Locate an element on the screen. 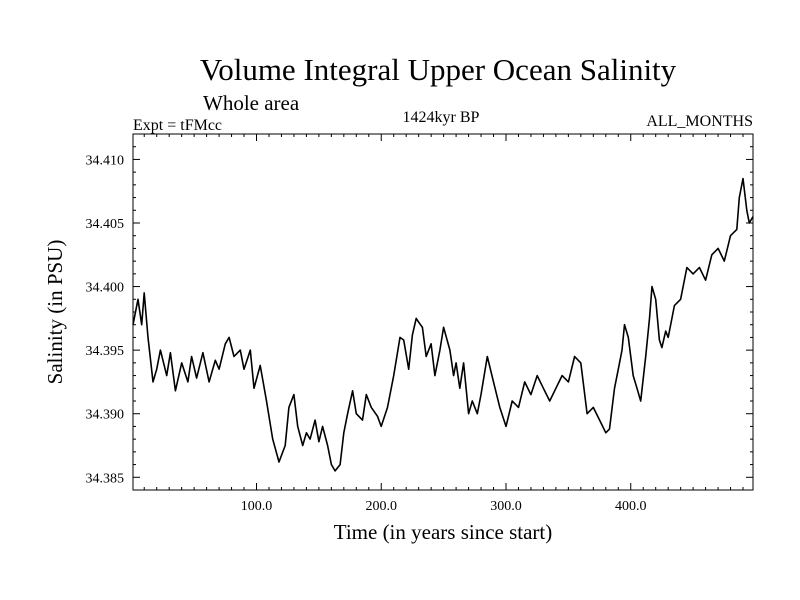 The image size is (800, 600). chart-title: Volume Integral Upper Ocean Salinity is located at coordinates (438, 69).